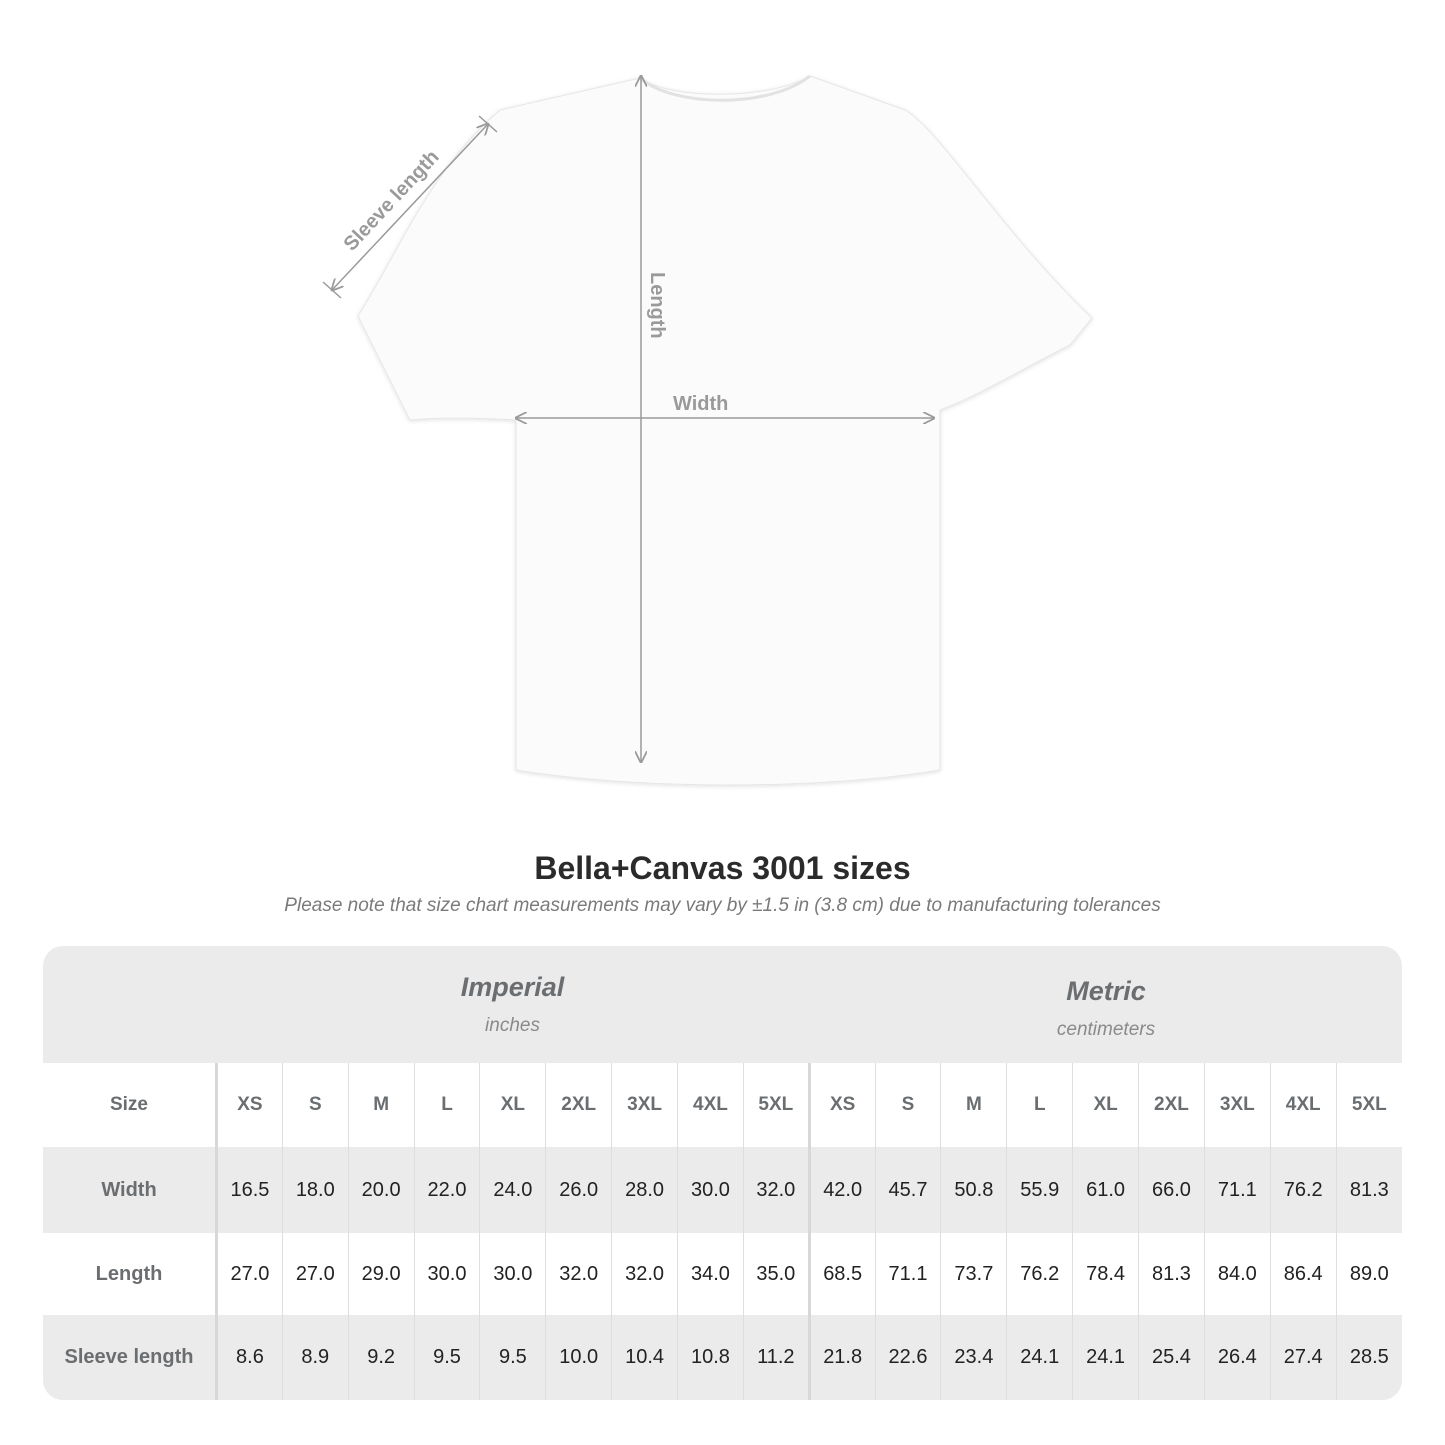 This screenshot has height=1445, width=1445. What do you see at coordinates (249, 1105) in the screenshot?
I see `imperial-size-xs: XS` at bounding box center [249, 1105].